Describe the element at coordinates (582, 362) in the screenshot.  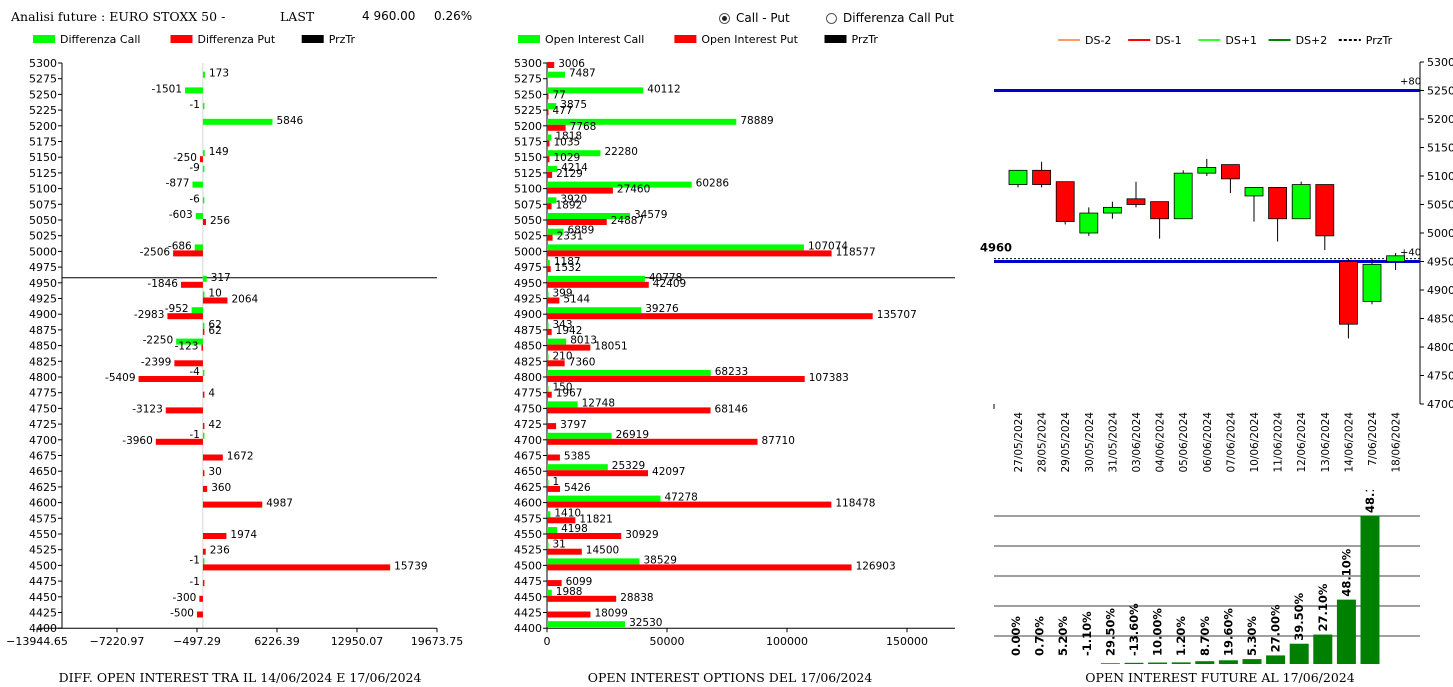
I see `put-oi-bar-label: 7360` at that location.